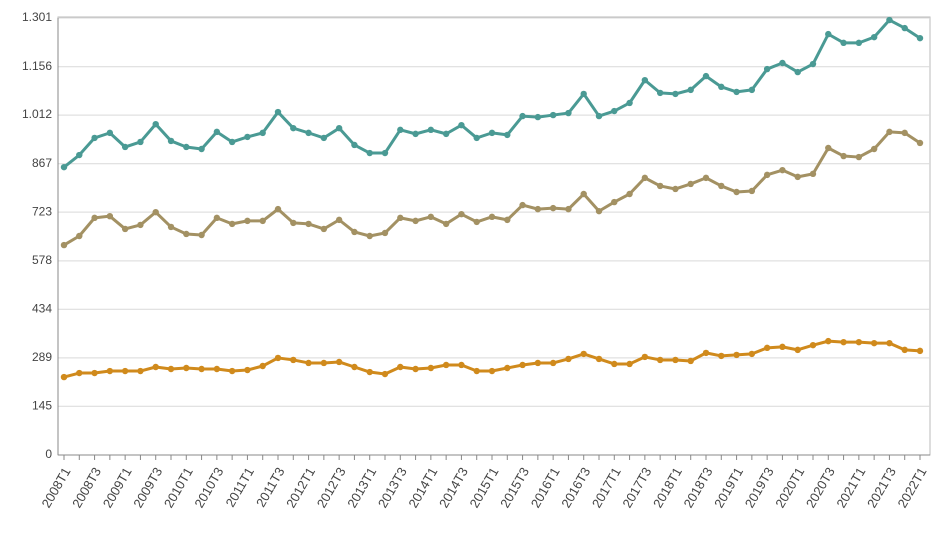 The height and width of the screenshot is (558, 940). What do you see at coordinates (42, 357) in the screenshot?
I see `y-tick-label: 289` at bounding box center [42, 357].